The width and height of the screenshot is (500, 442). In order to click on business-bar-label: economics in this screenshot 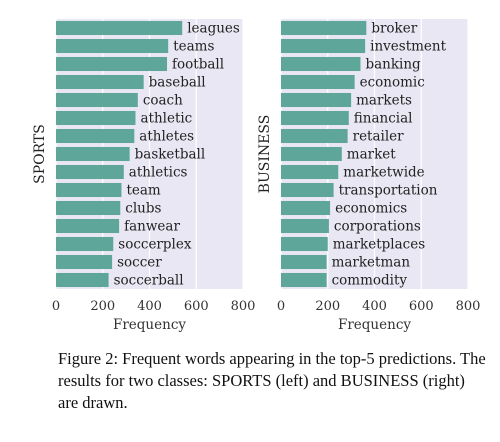, I will do `click(371, 209)`.